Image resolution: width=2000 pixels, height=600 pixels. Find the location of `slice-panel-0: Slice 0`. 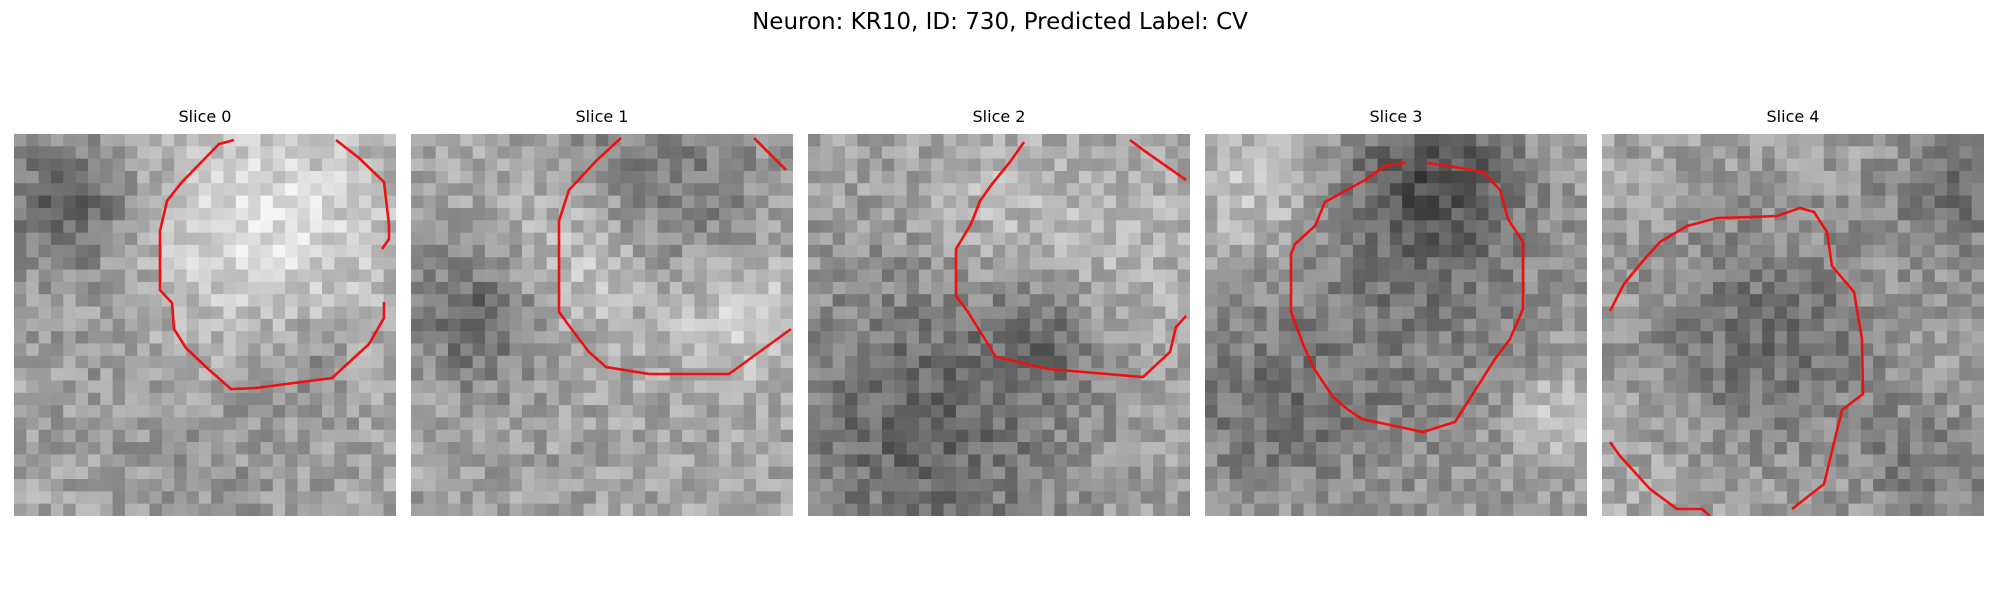

slice-panel-0: Slice 0 is located at coordinates (205, 311).